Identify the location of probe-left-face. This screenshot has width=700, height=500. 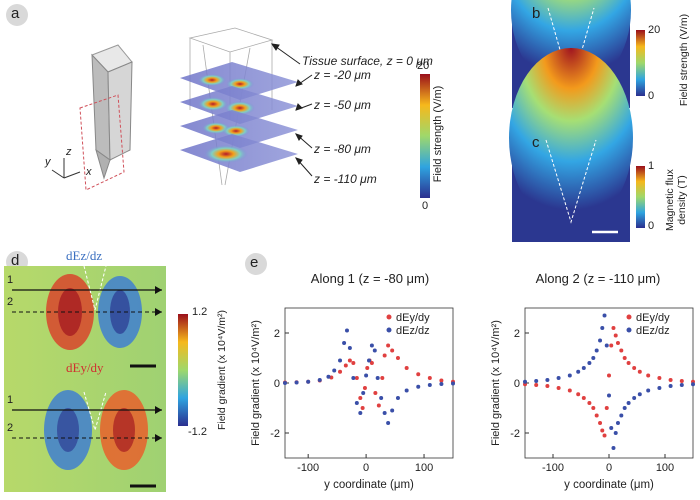
(101, 107).